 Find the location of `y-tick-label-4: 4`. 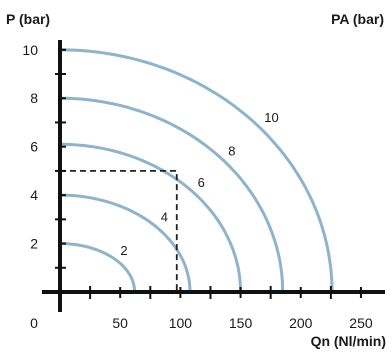

y-tick-label-4: 4 is located at coordinates (34, 195).